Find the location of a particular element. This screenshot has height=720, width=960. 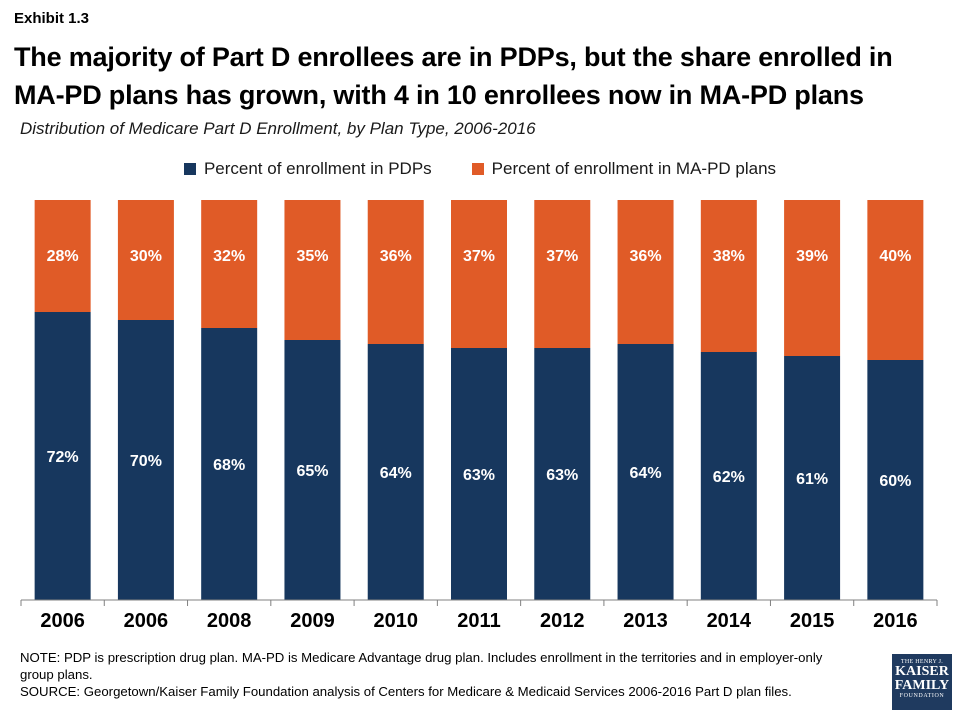

x-tick-label: 2012 is located at coordinates (562, 621).